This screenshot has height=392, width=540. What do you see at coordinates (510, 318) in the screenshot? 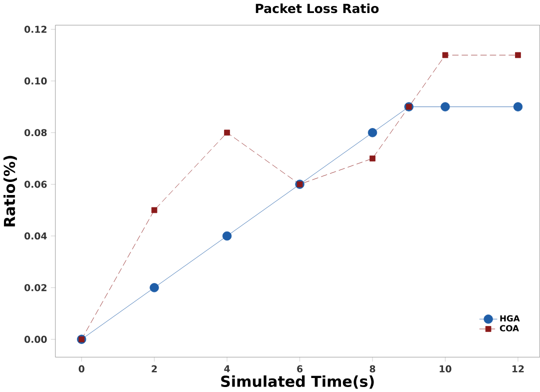
I see `legend-label: HGA` at bounding box center [510, 318].